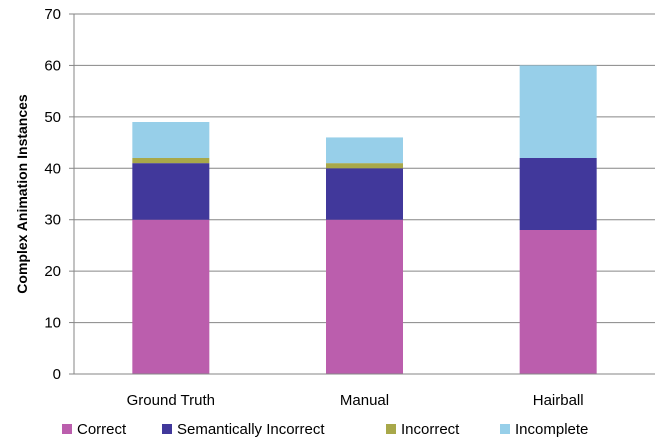  Describe the element at coordinates (22, 194) in the screenshot. I see `y-axis-title: Complex Animation Instances` at that location.